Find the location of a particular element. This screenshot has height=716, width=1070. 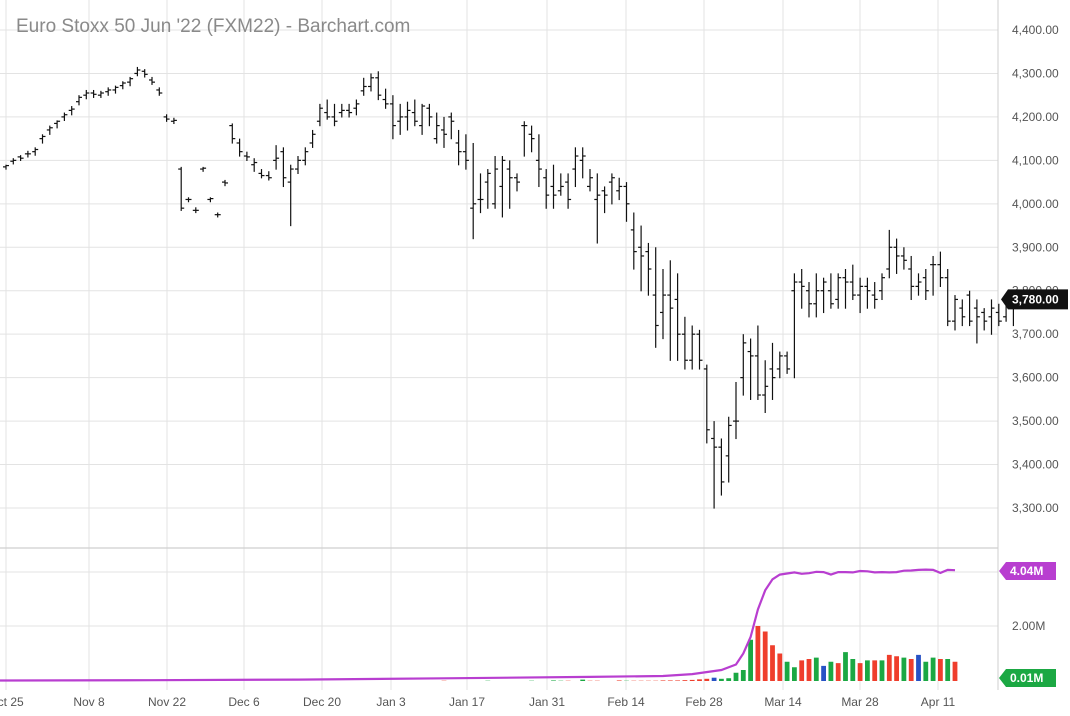

price-tick-label: 3,900.00 is located at coordinates (1035, 247).